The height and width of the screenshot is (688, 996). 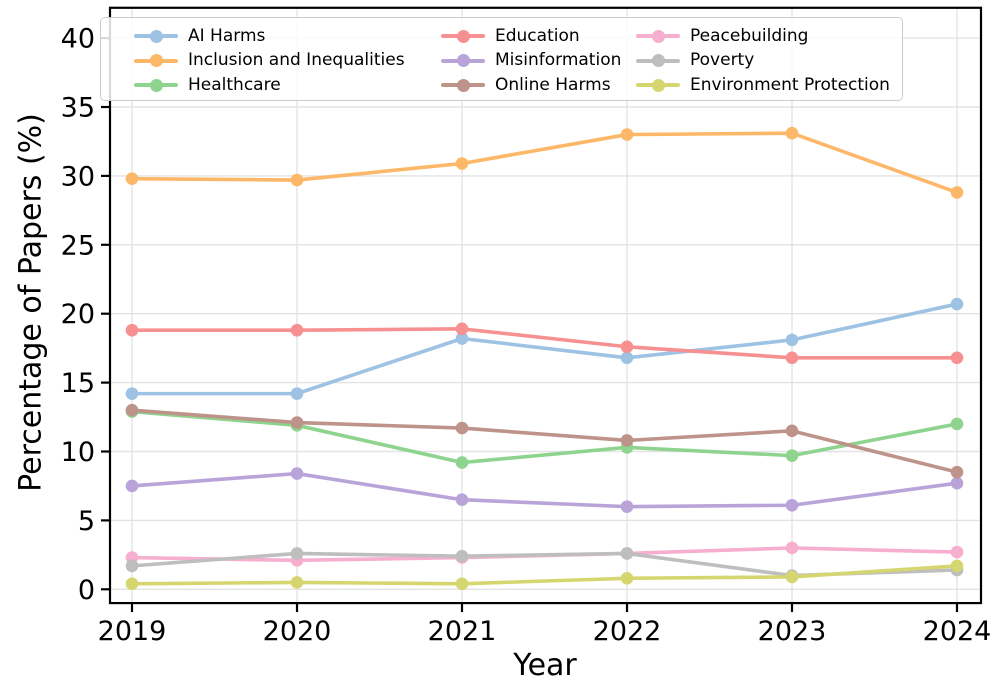 I want to click on legend-marker-icon-online-harms, so click(x=463, y=85).